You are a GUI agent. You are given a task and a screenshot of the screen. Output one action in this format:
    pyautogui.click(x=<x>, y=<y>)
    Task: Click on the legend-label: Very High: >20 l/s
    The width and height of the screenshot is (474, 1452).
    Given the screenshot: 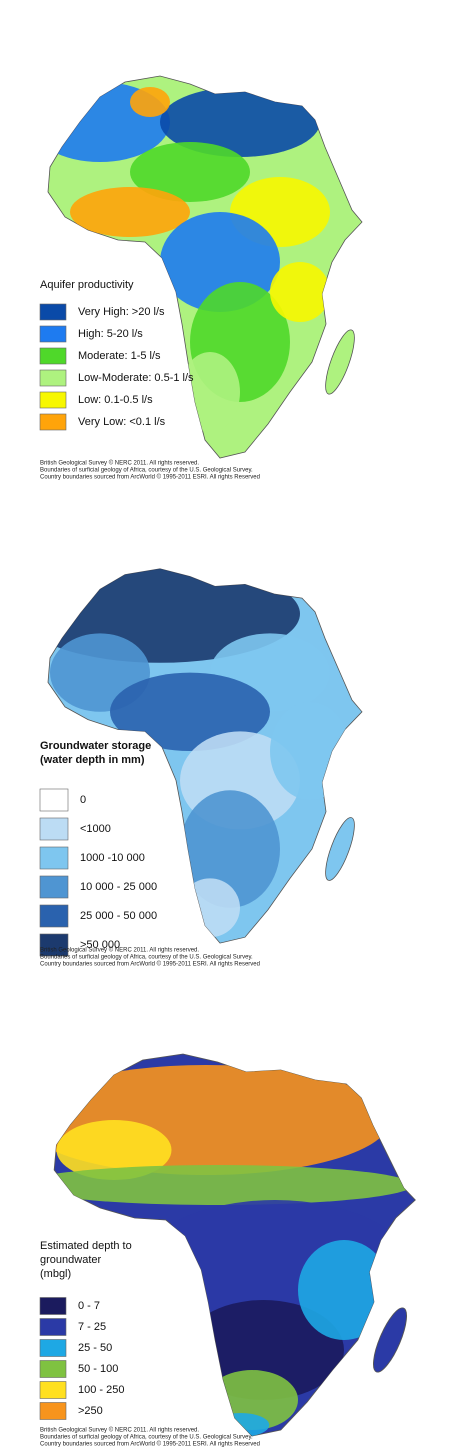 What is the action you would take?
    pyautogui.click(x=121, y=312)
    